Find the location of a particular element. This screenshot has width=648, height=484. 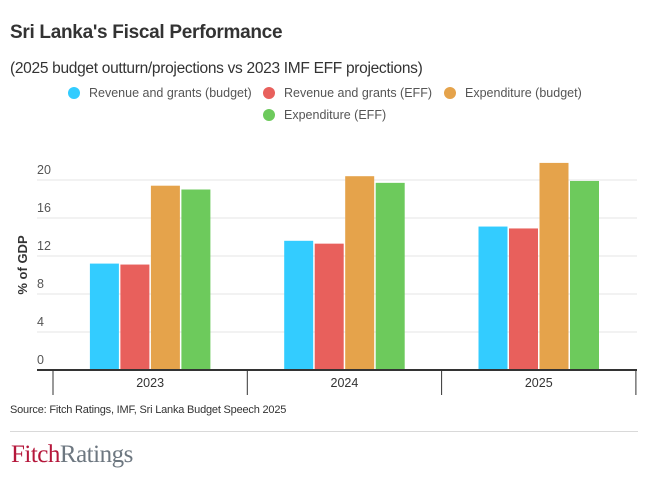

bar-2024-revenue-and-grants-eff is located at coordinates (329, 306).